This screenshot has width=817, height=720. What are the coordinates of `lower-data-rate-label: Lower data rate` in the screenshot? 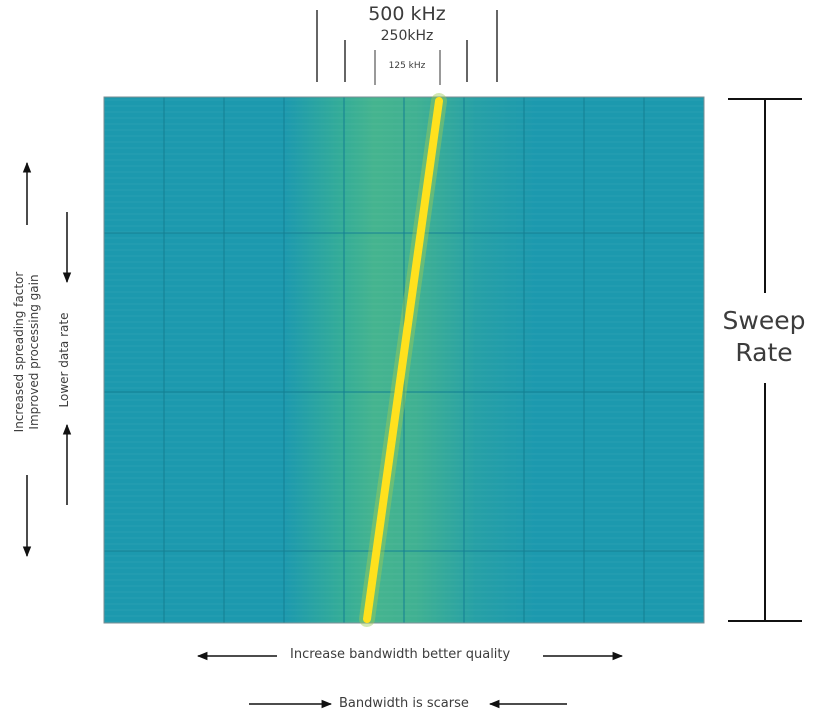 It's located at (64, 360).